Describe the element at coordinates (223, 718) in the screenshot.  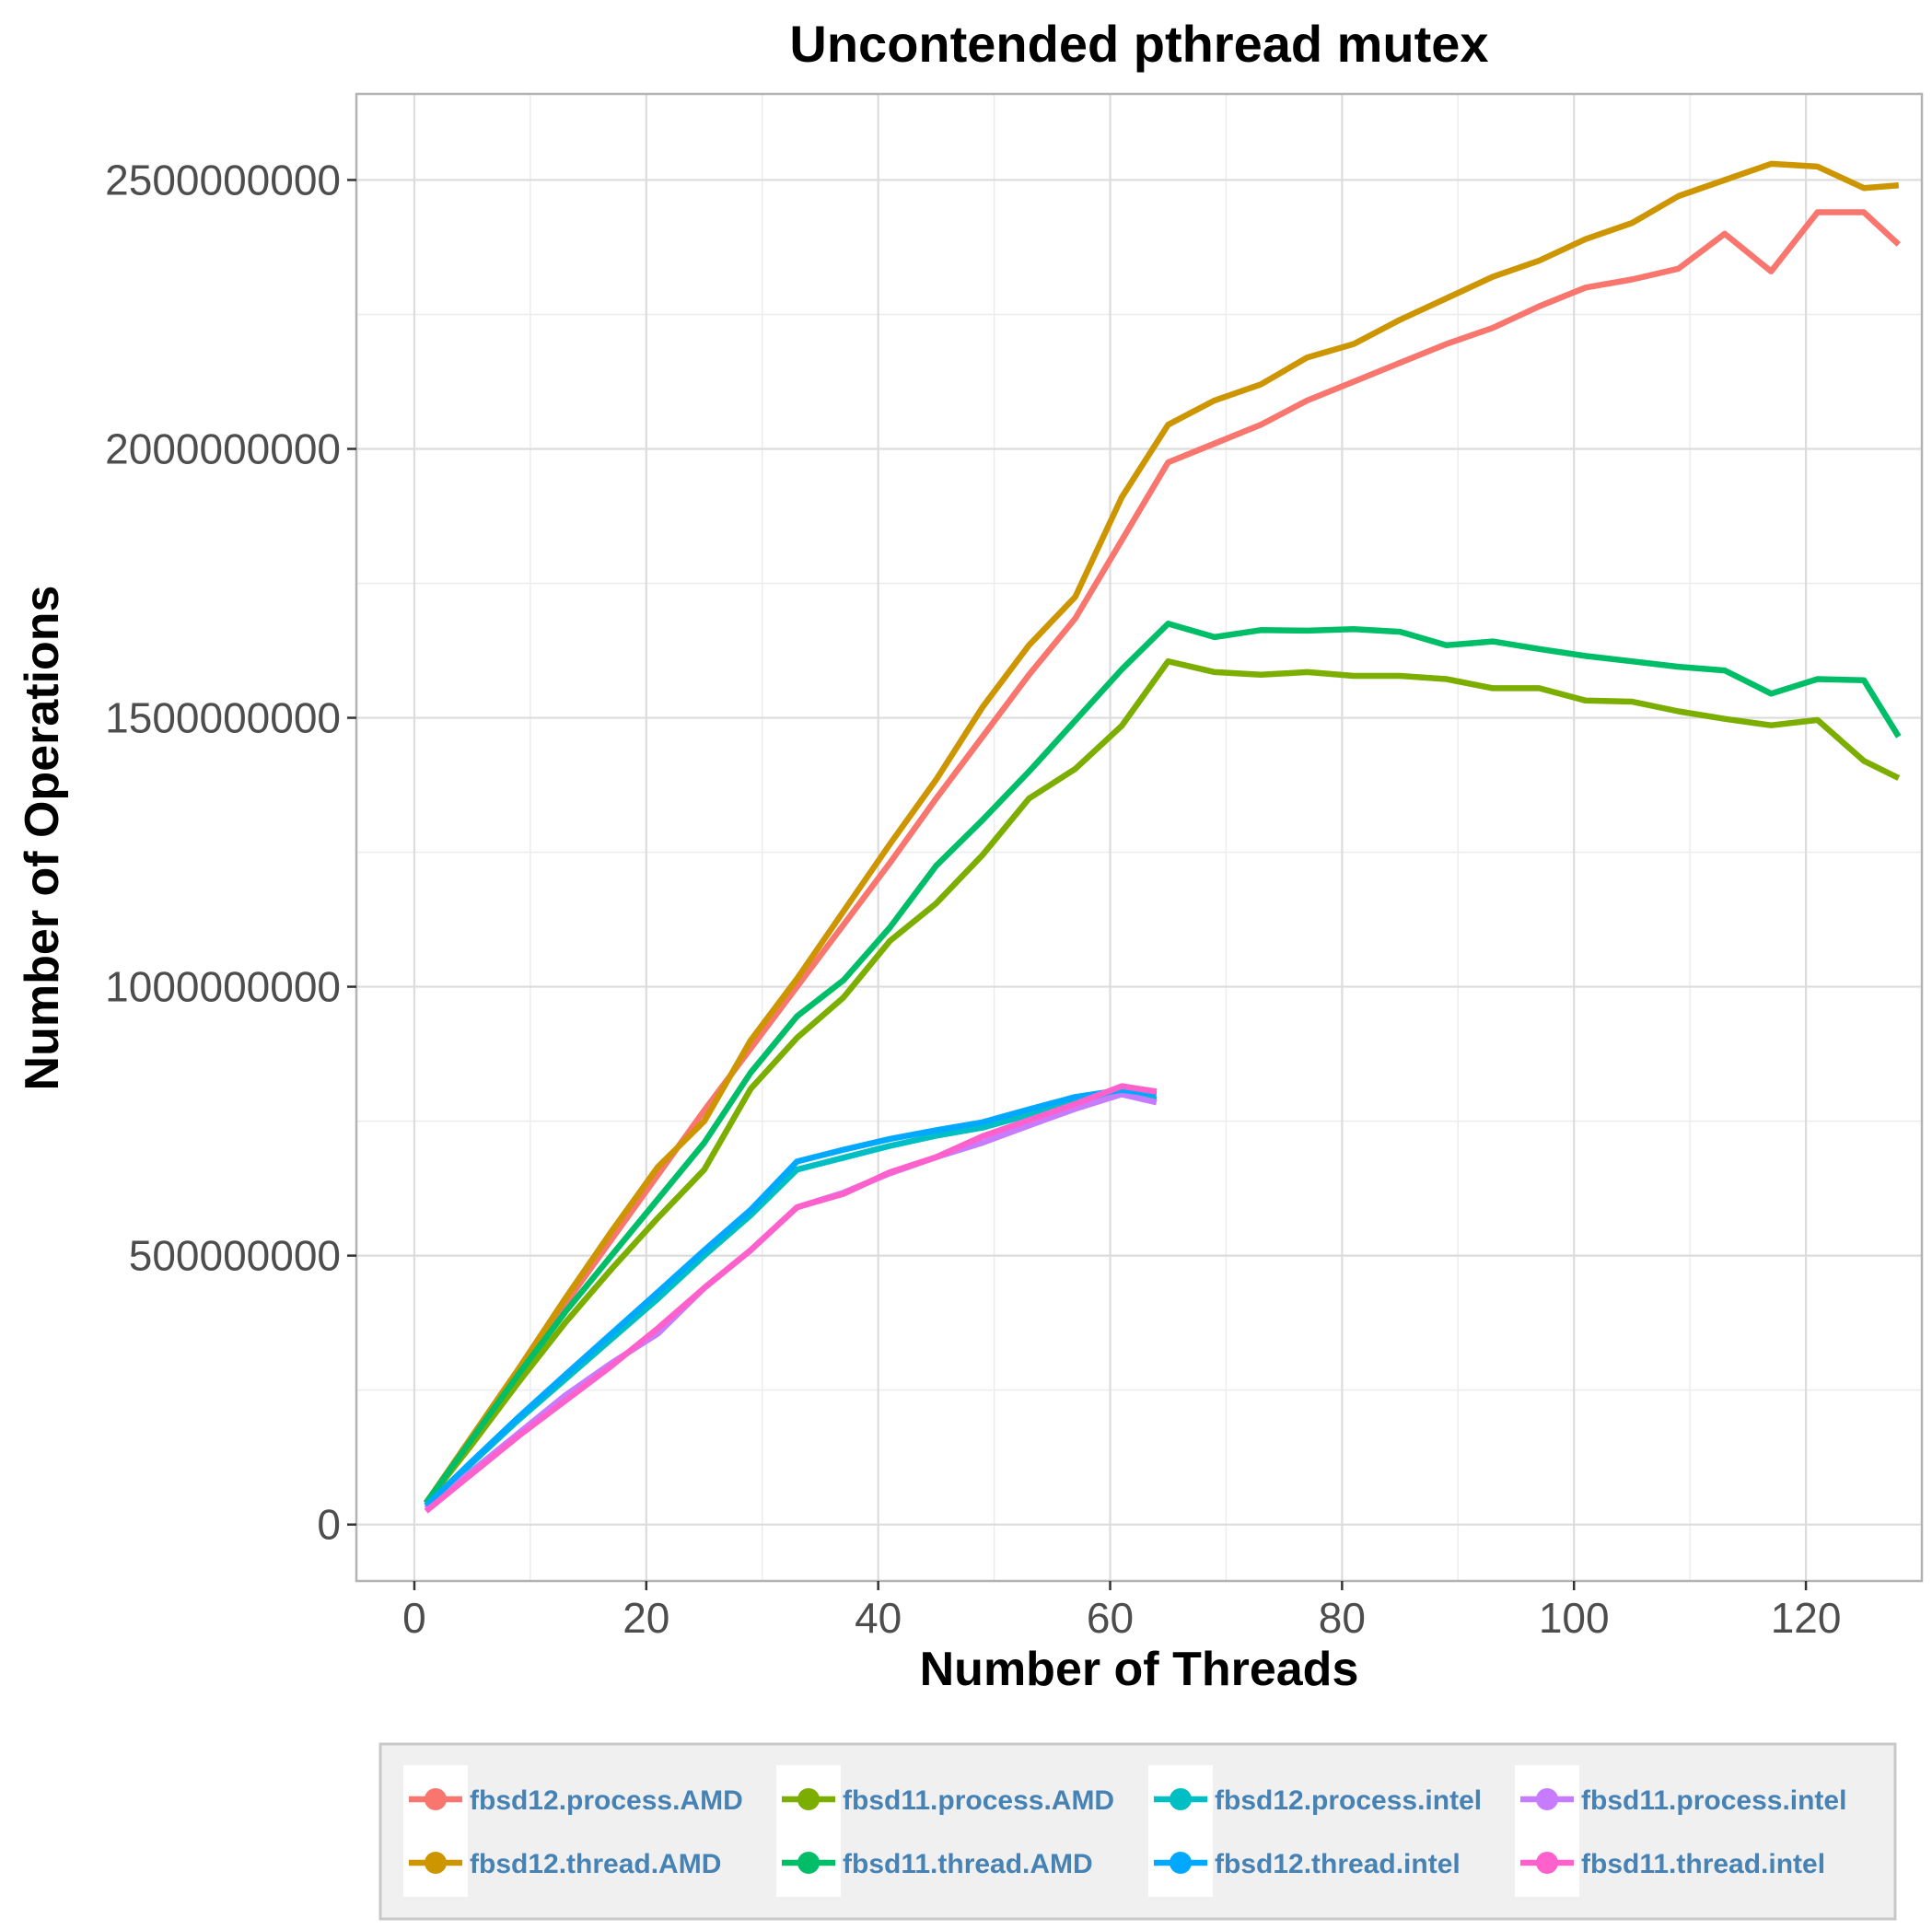
I see `y-tick-label: 1500000000` at that location.